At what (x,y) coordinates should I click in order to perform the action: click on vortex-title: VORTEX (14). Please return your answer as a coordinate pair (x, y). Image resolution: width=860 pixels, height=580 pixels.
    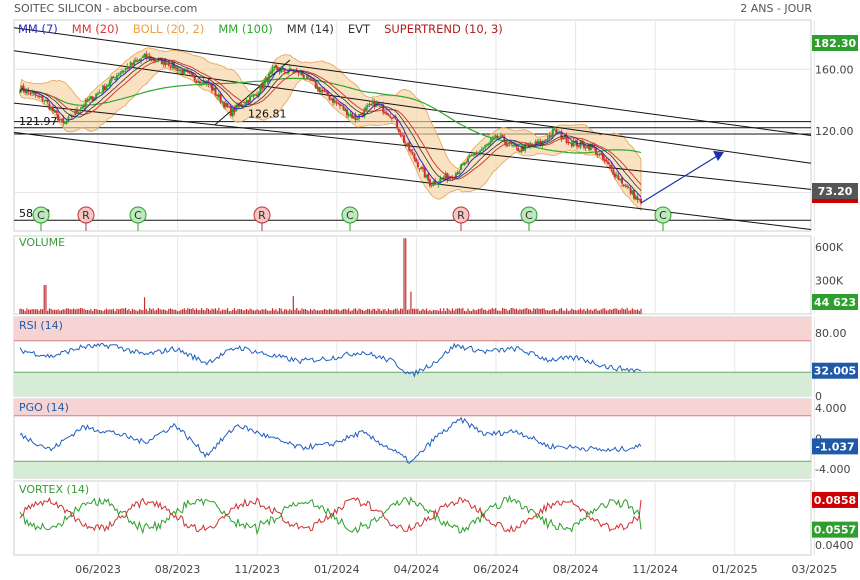
    Looking at the image, I should click on (54, 489).